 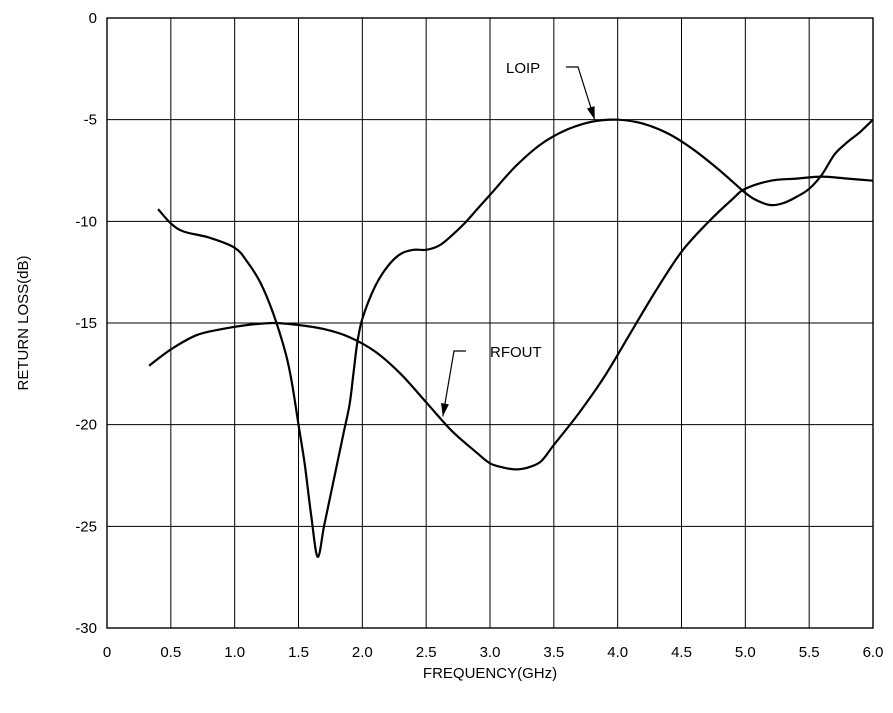 What do you see at coordinates (745, 652) in the screenshot?
I see `x-tick-label: 5.0` at bounding box center [745, 652].